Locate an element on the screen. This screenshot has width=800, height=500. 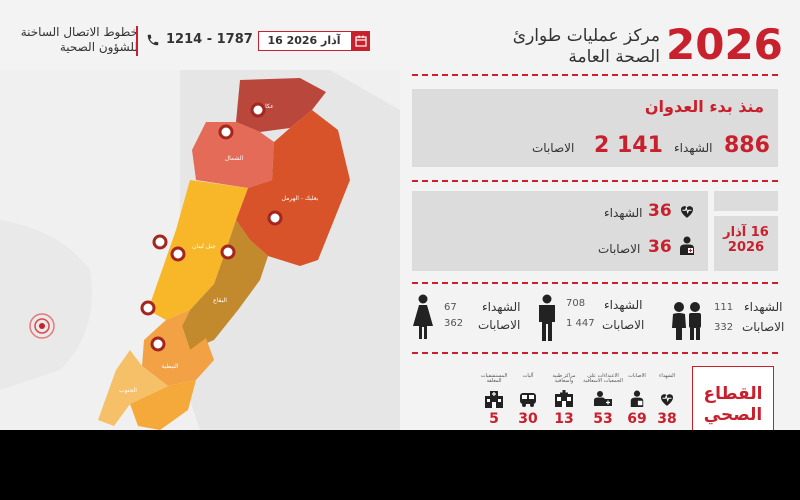
health-sector-title-line2: الصحي is located at coordinates (733, 415).